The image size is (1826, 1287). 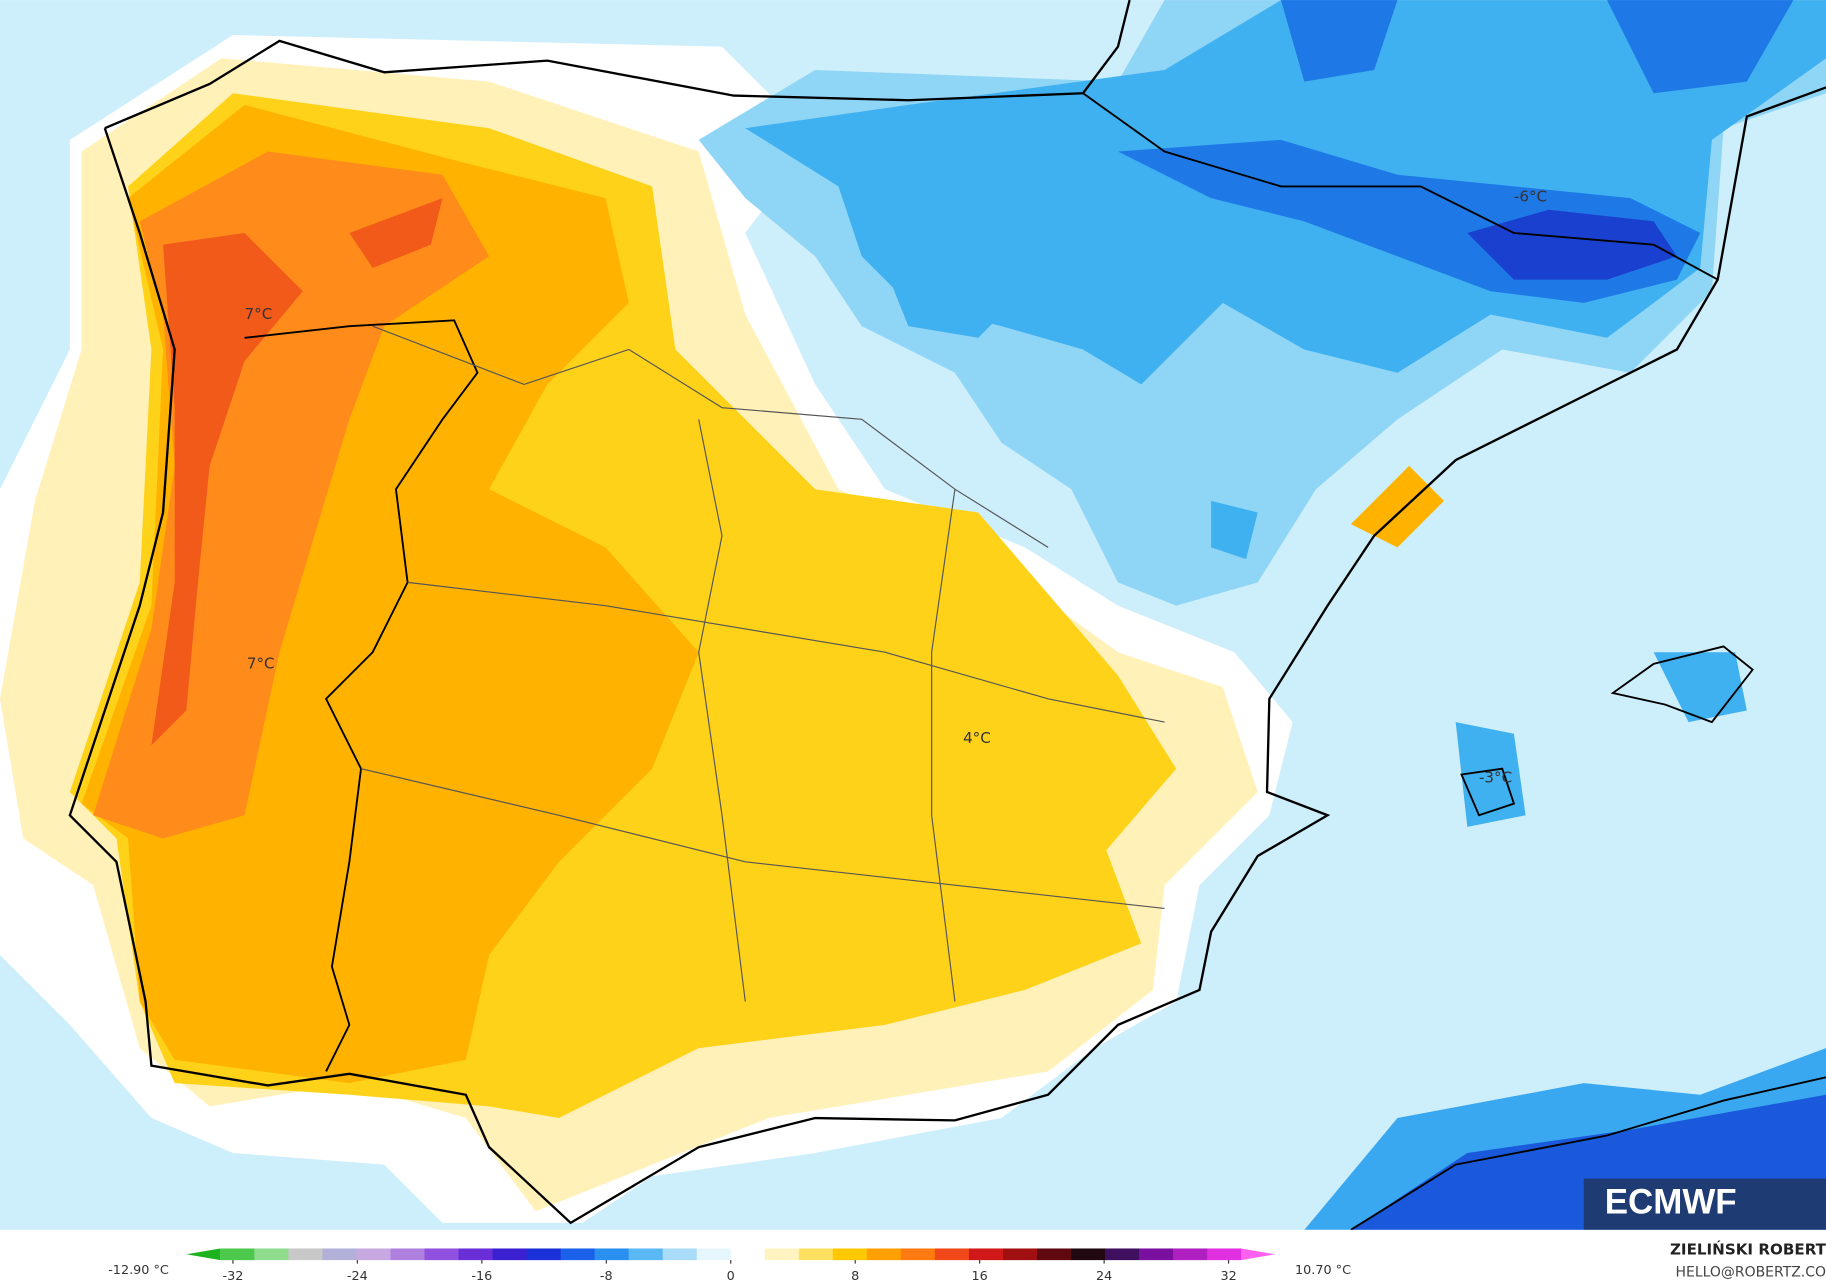 I want to click on border-france, so click(x=1400, y=186).